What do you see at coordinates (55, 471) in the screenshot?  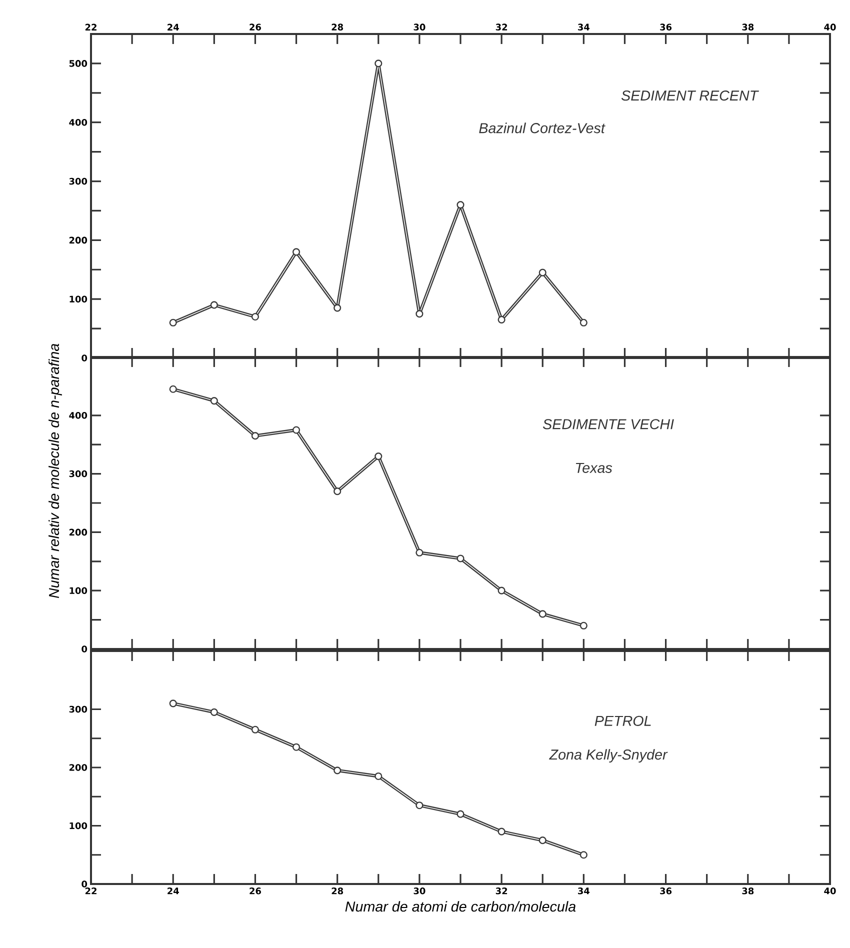 I see `y-axis-title: Numar relativ de molecule de n-parafina` at bounding box center [55, 471].